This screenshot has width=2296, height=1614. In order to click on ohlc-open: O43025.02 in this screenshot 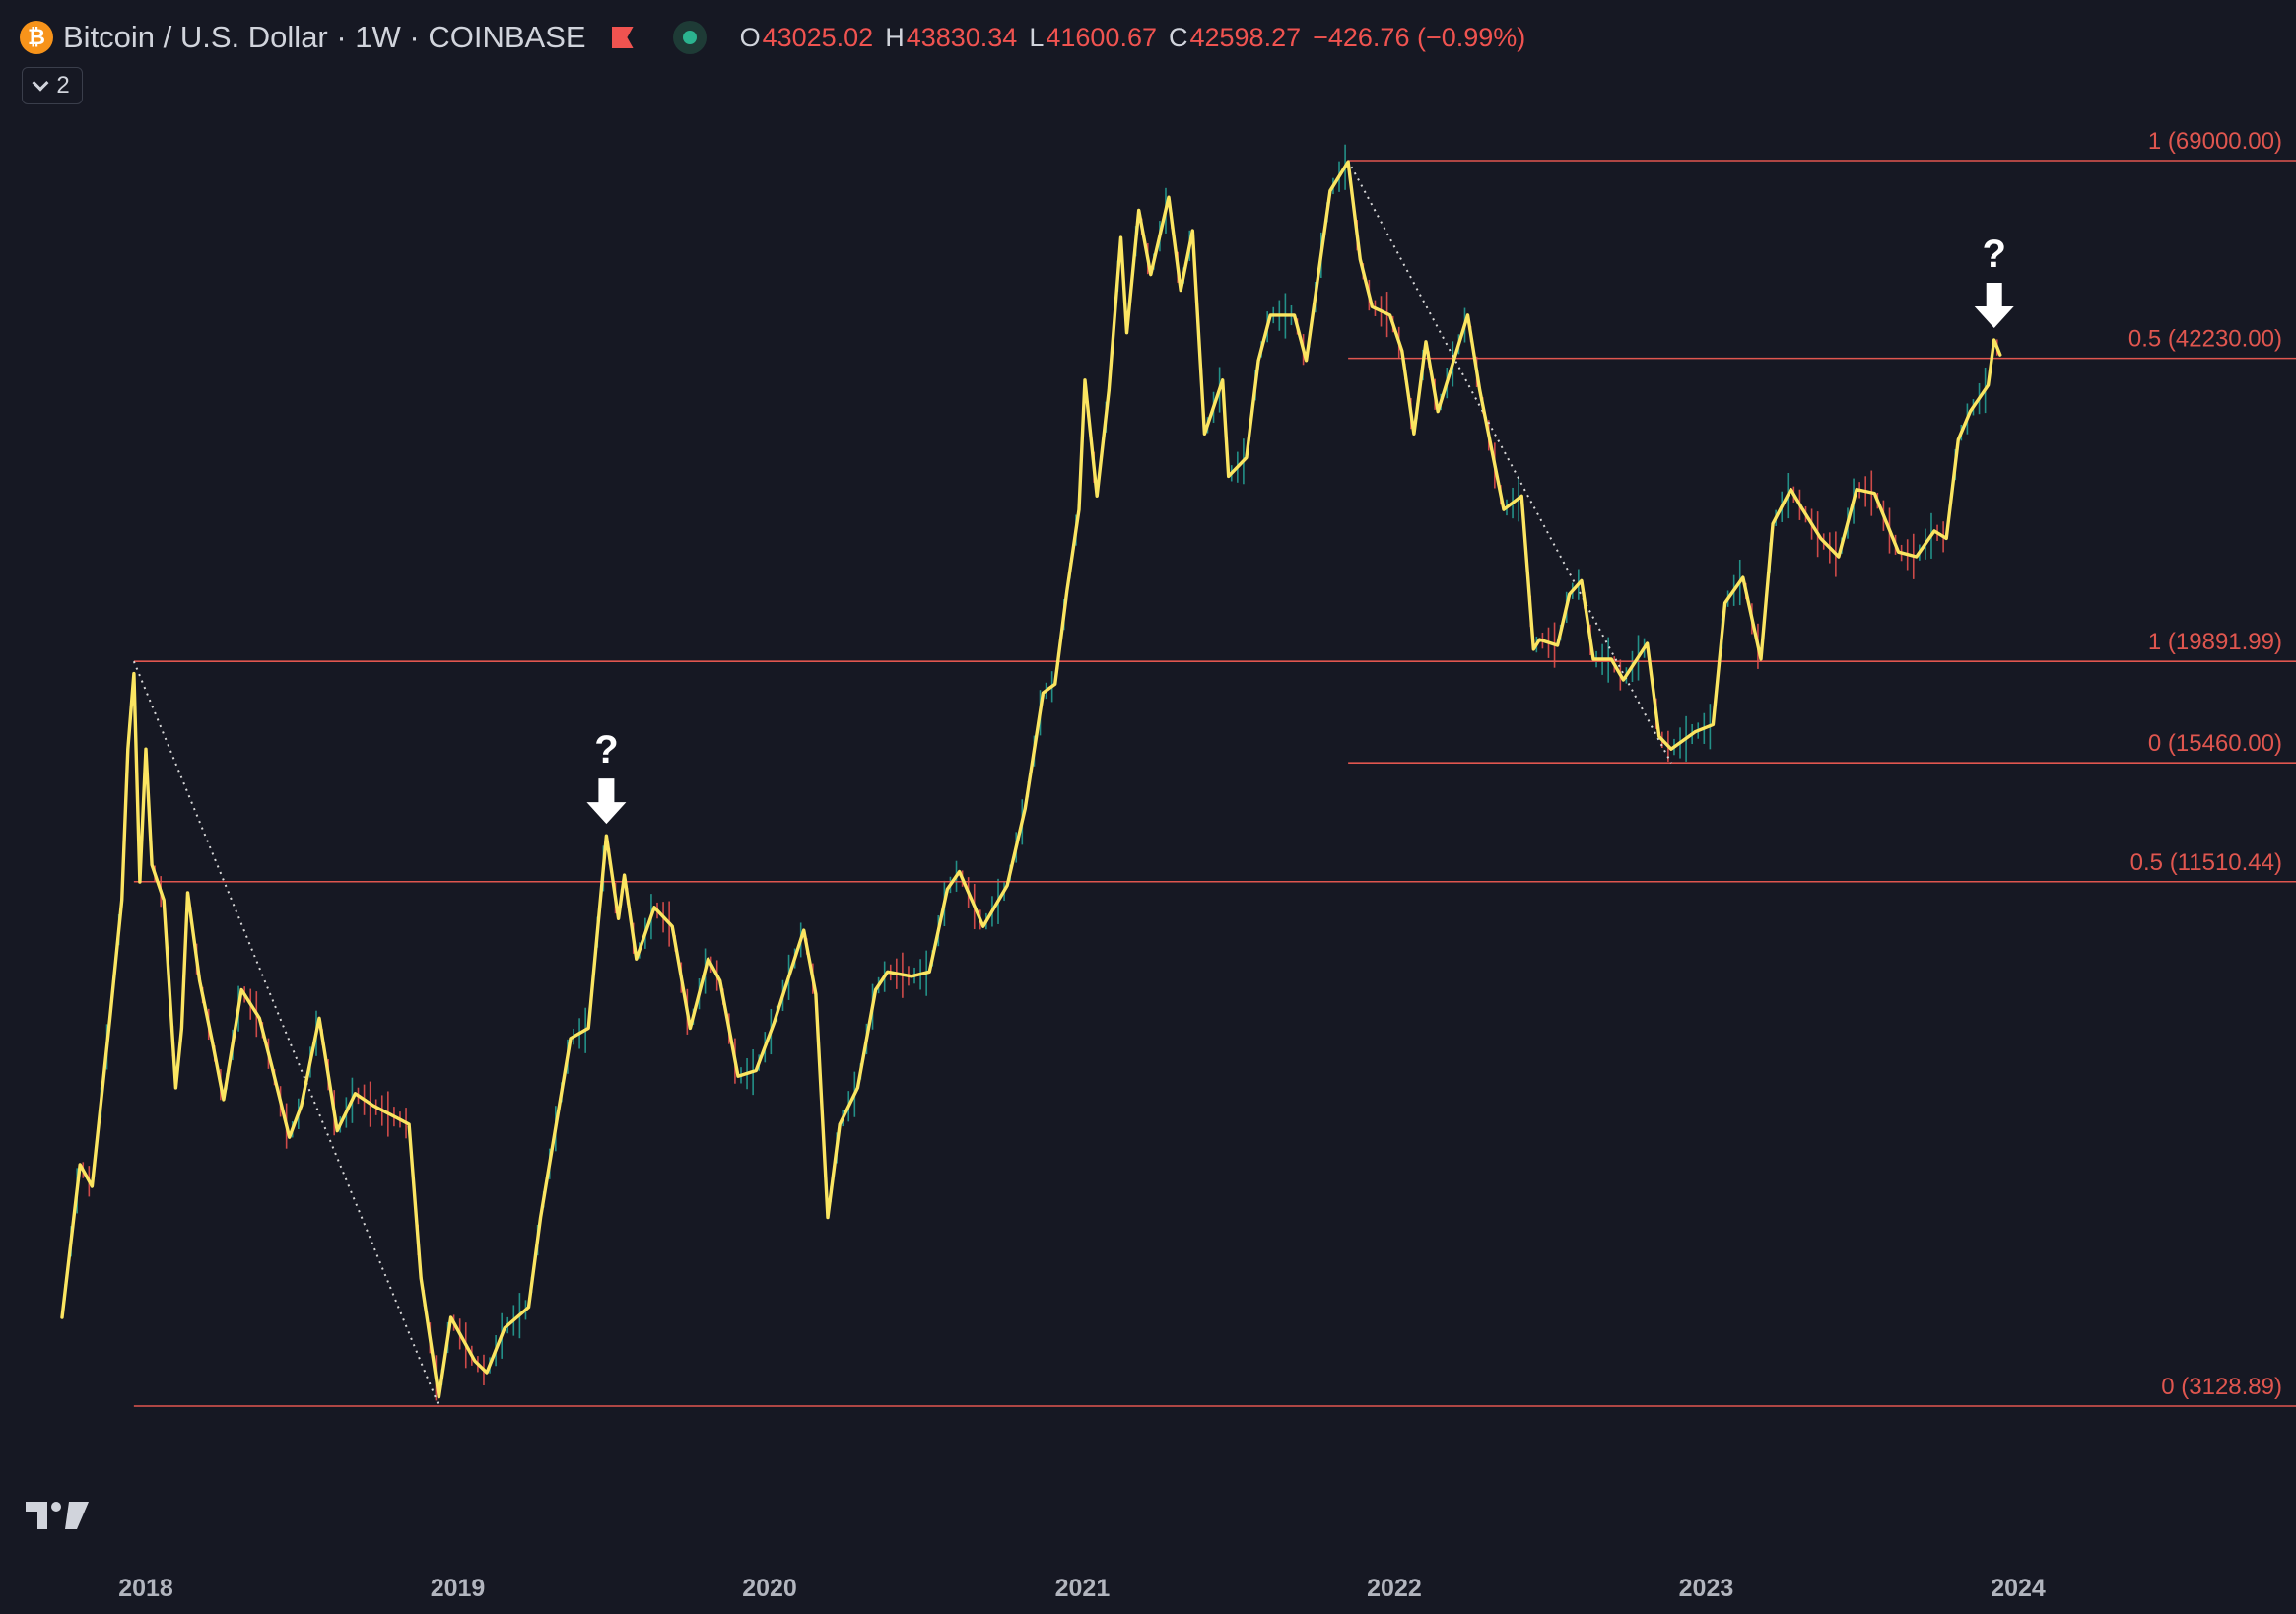, I will do `click(806, 37)`.